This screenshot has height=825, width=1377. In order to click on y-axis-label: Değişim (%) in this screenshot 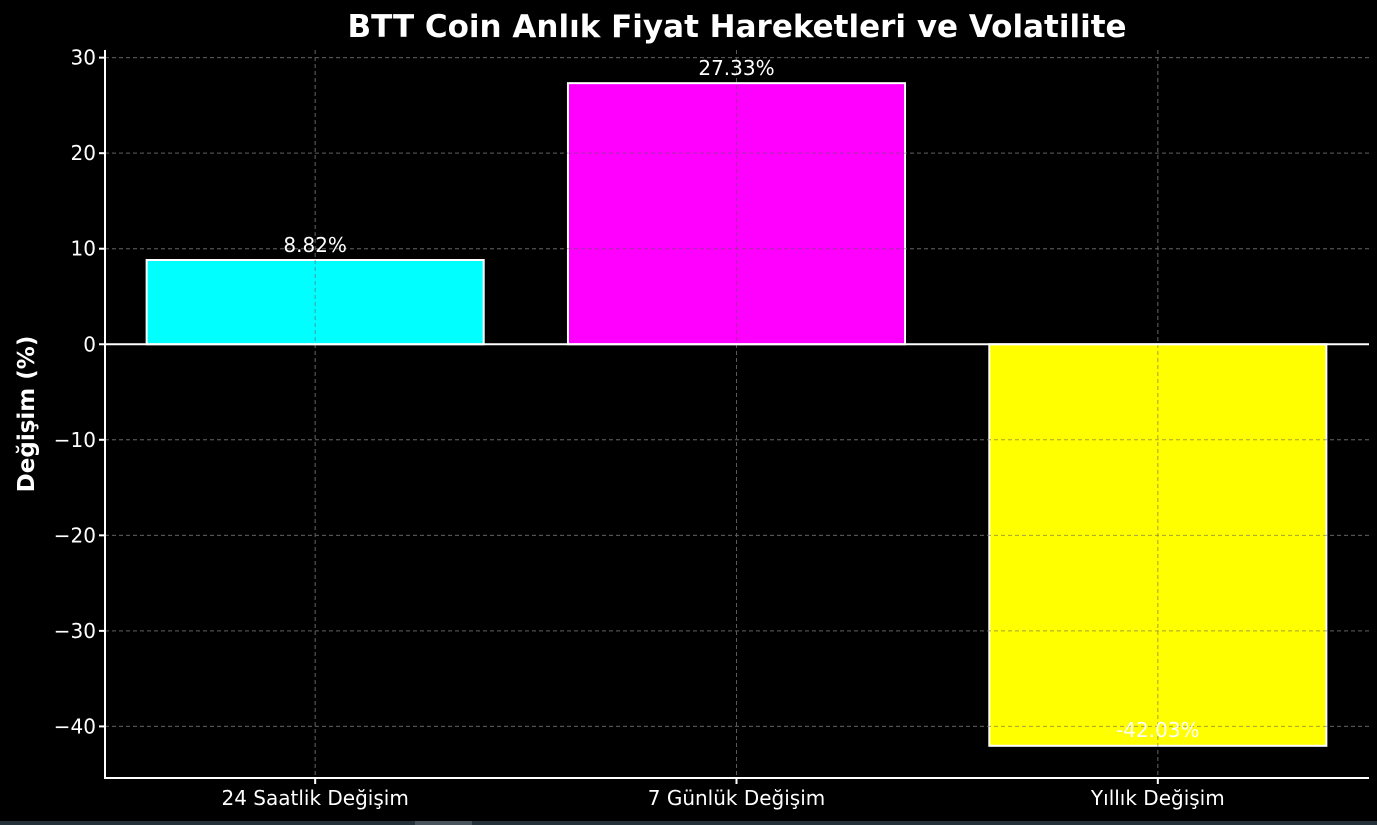, I will do `click(27, 414)`.